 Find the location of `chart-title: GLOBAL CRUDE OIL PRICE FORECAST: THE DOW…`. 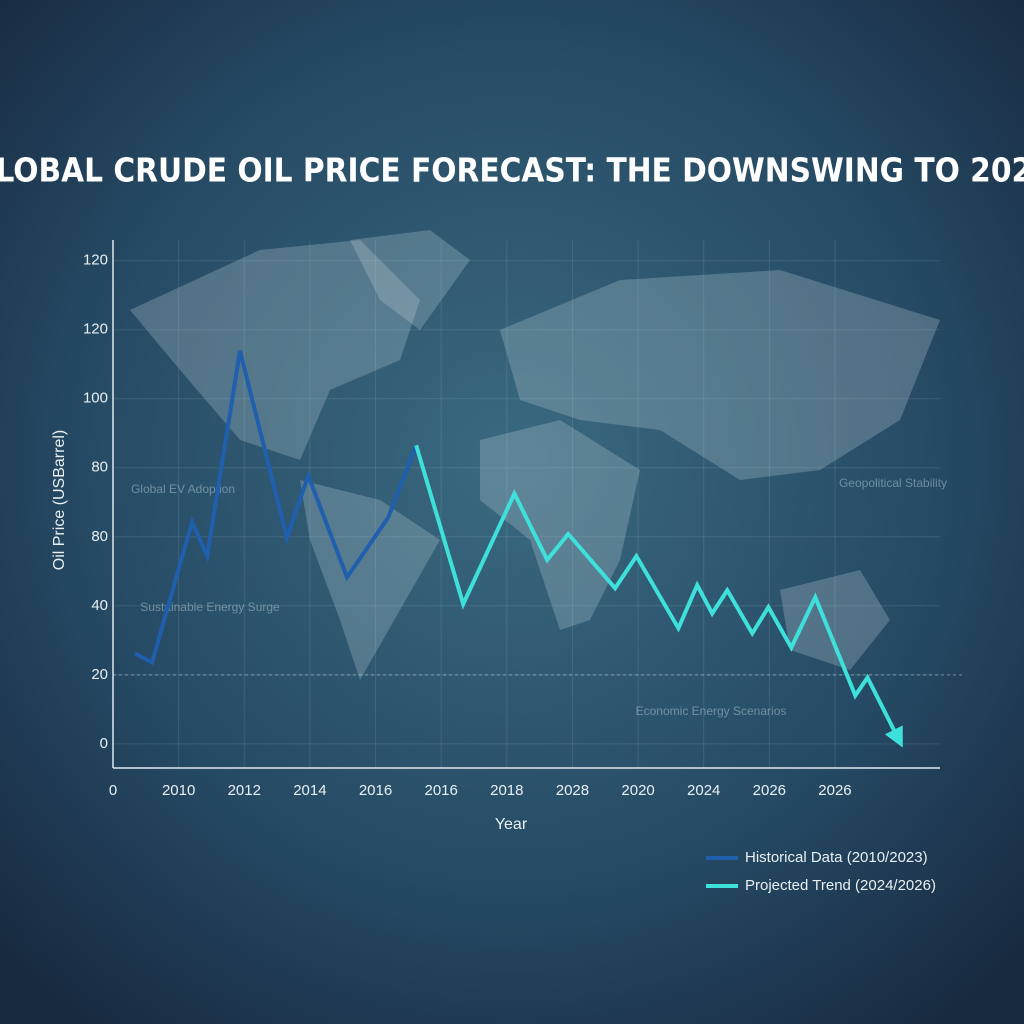

chart-title: GLOBAL CRUDE OIL PRICE FORECAST: THE DOW… is located at coordinates (512, 170).